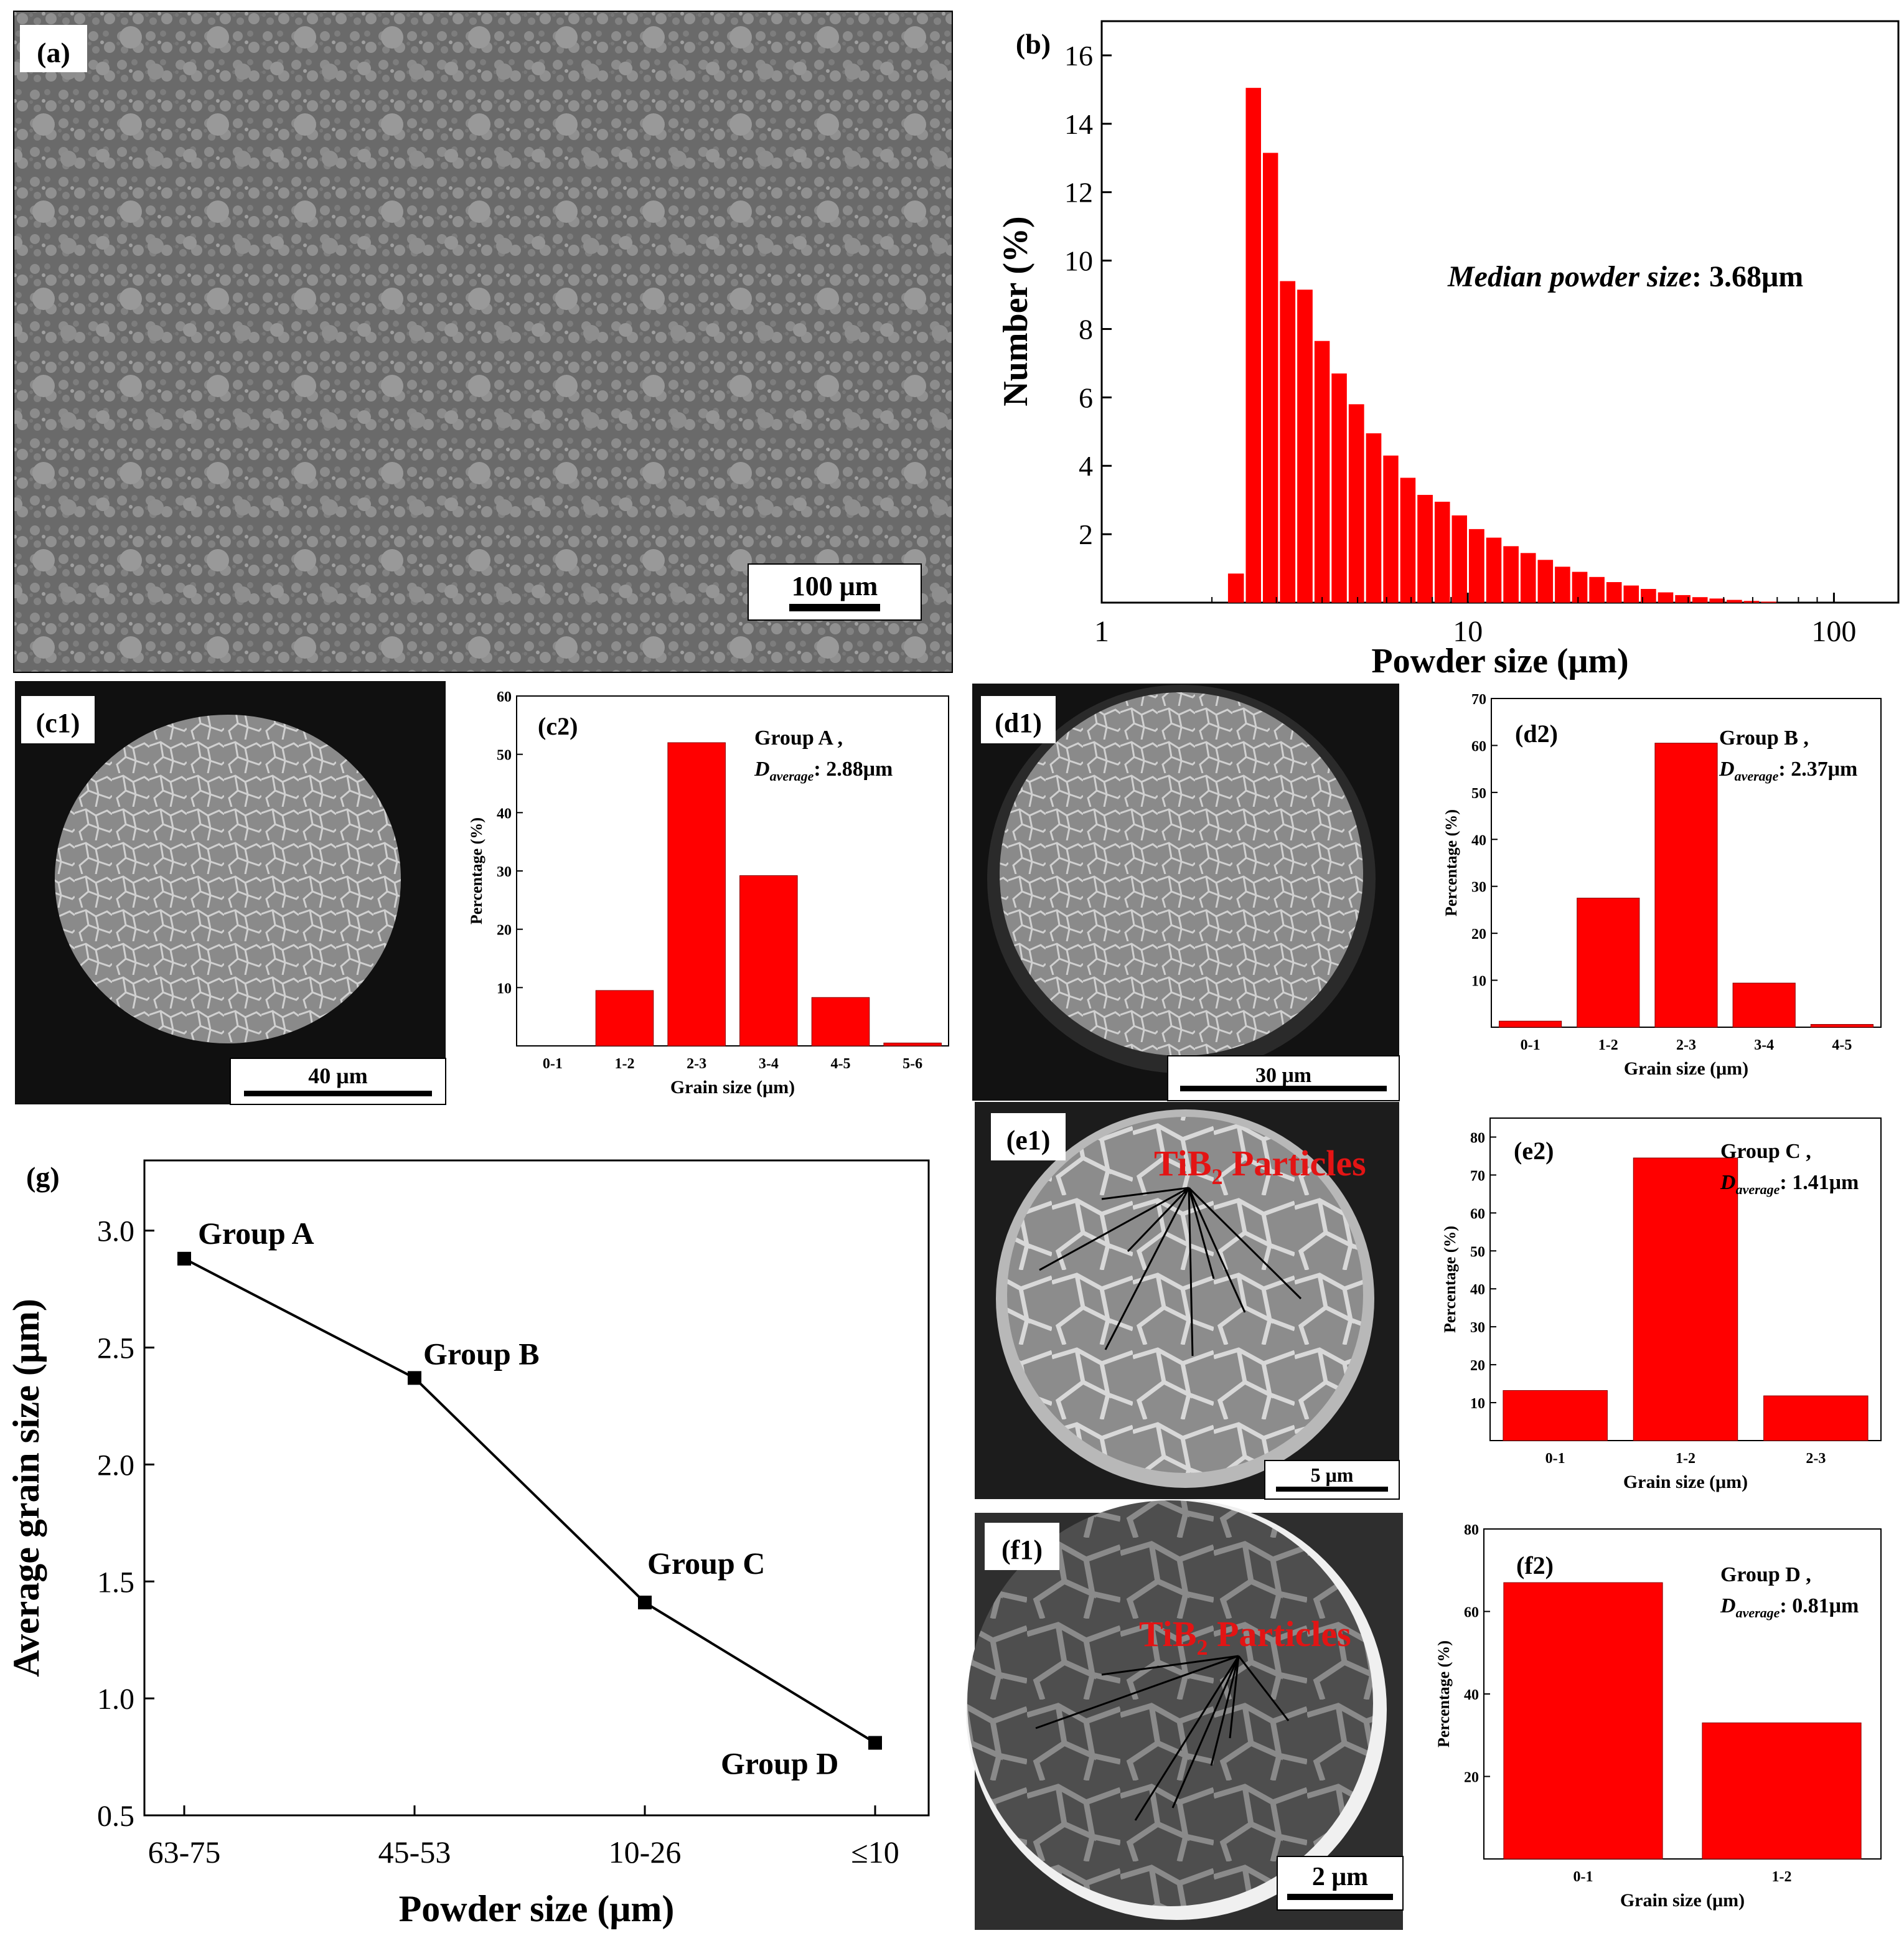 This screenshot has width=1904, height=1938. I want to click on panel-e1-arrows, so click(1170, 1272).